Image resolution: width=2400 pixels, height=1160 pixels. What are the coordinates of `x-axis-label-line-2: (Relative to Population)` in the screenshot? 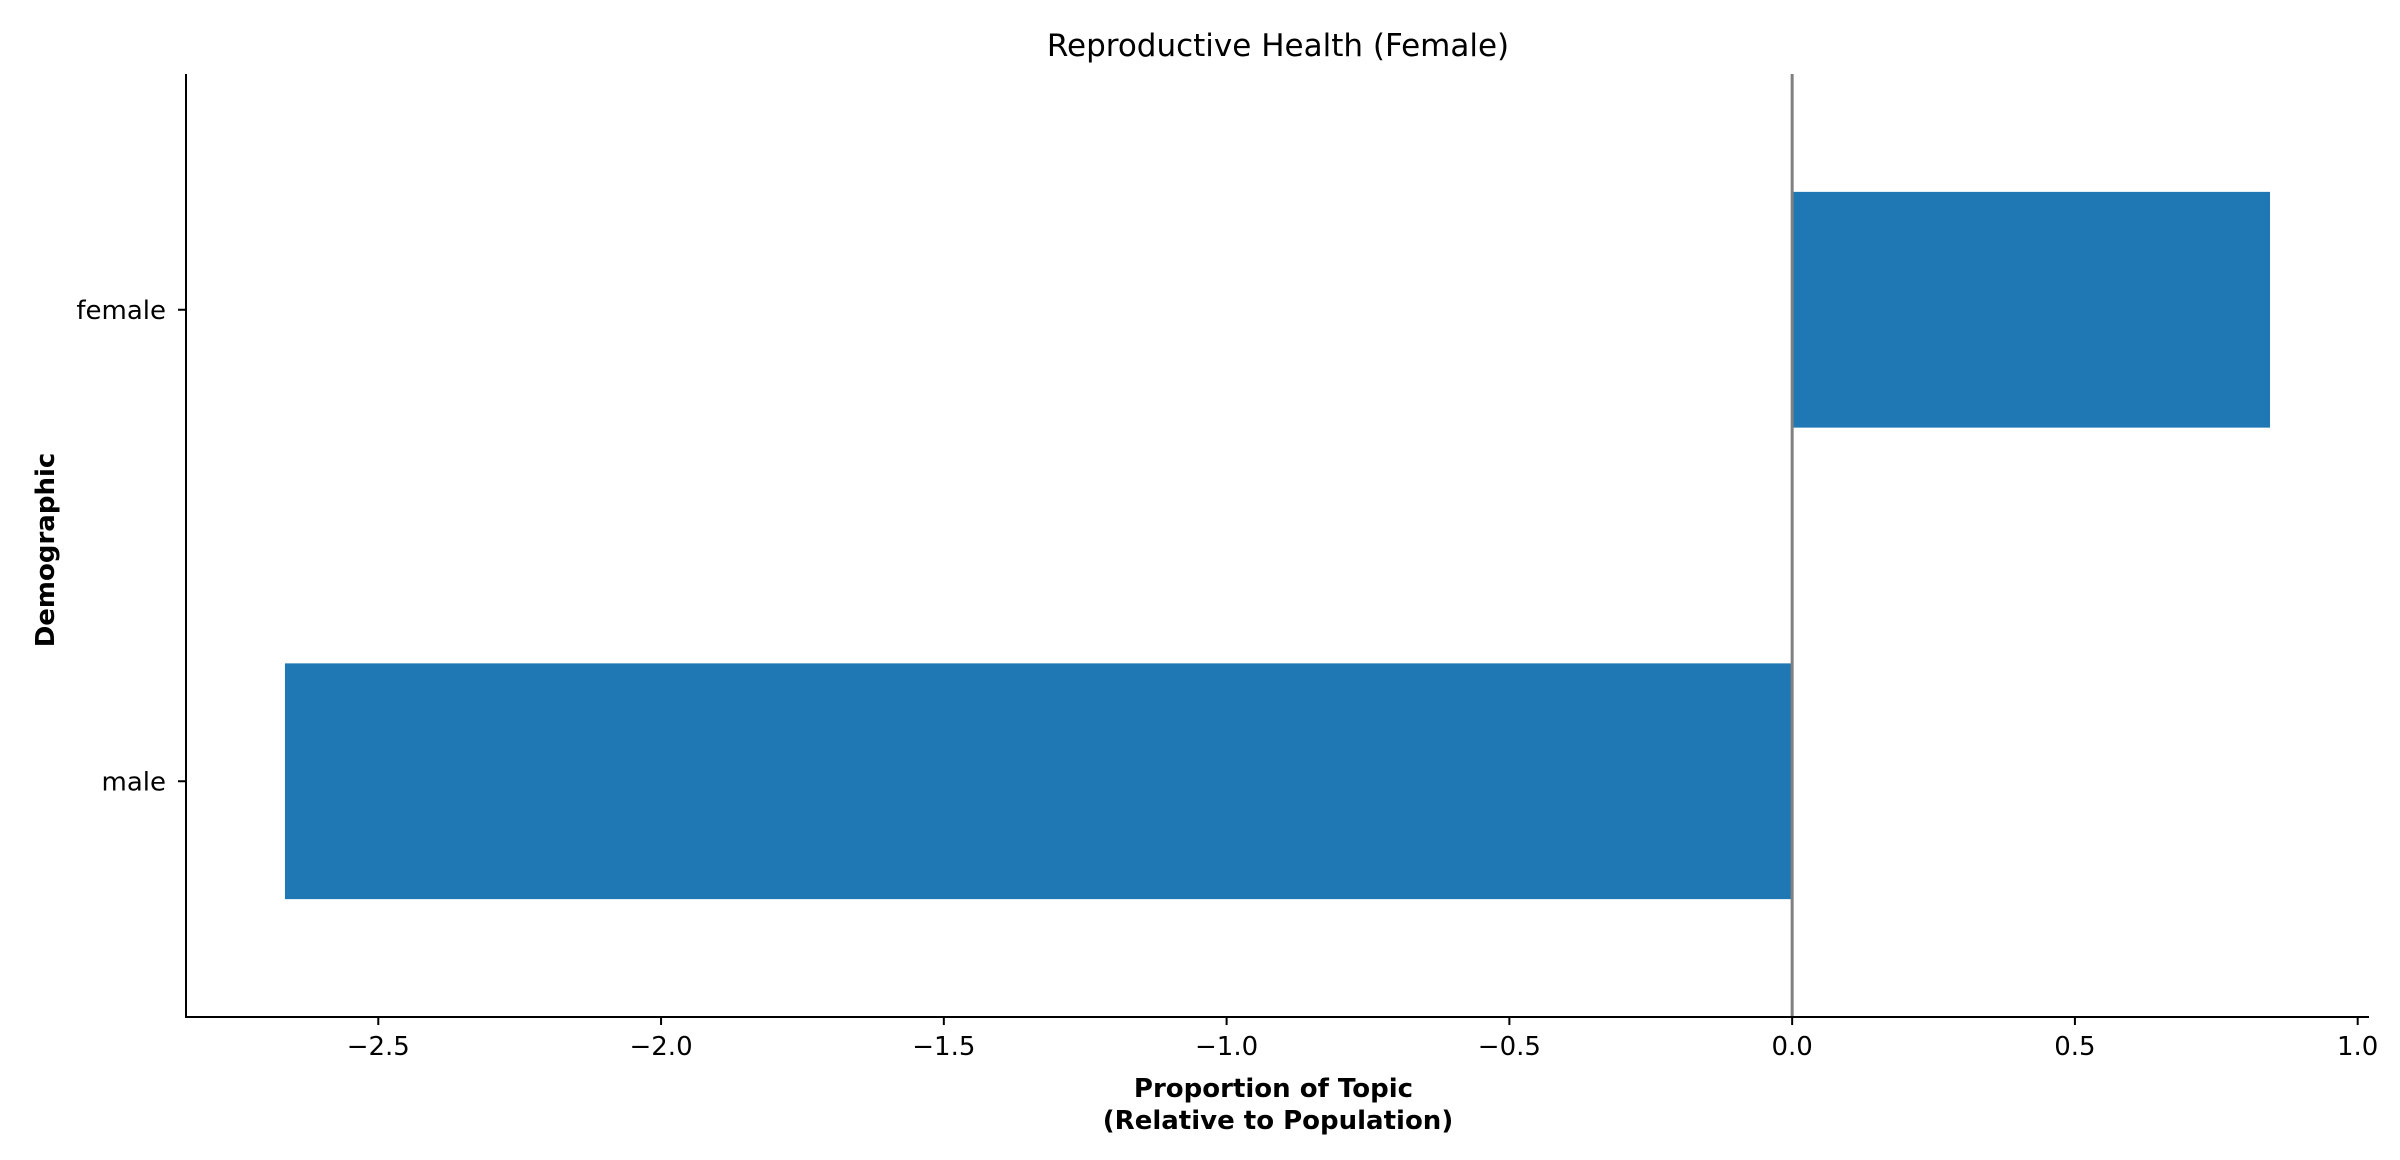 It's located at (1278, 1121).